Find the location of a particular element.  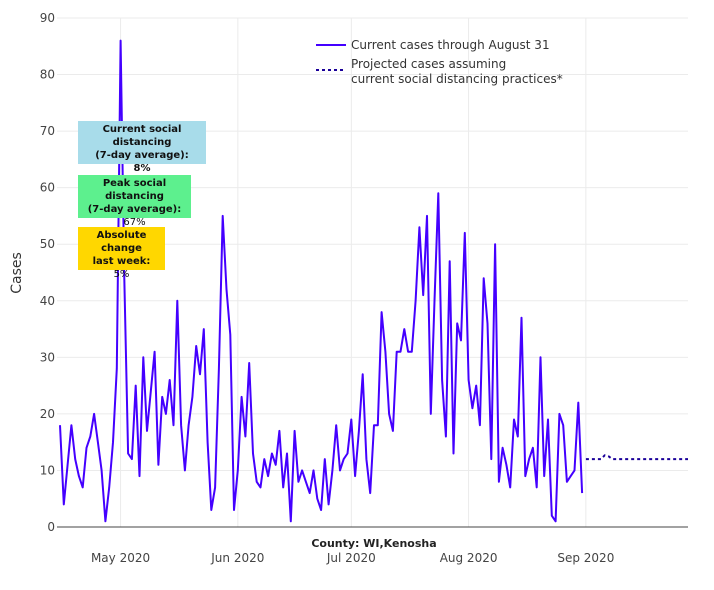

y-tick-label: 50 is located at coordinates (47, 244).